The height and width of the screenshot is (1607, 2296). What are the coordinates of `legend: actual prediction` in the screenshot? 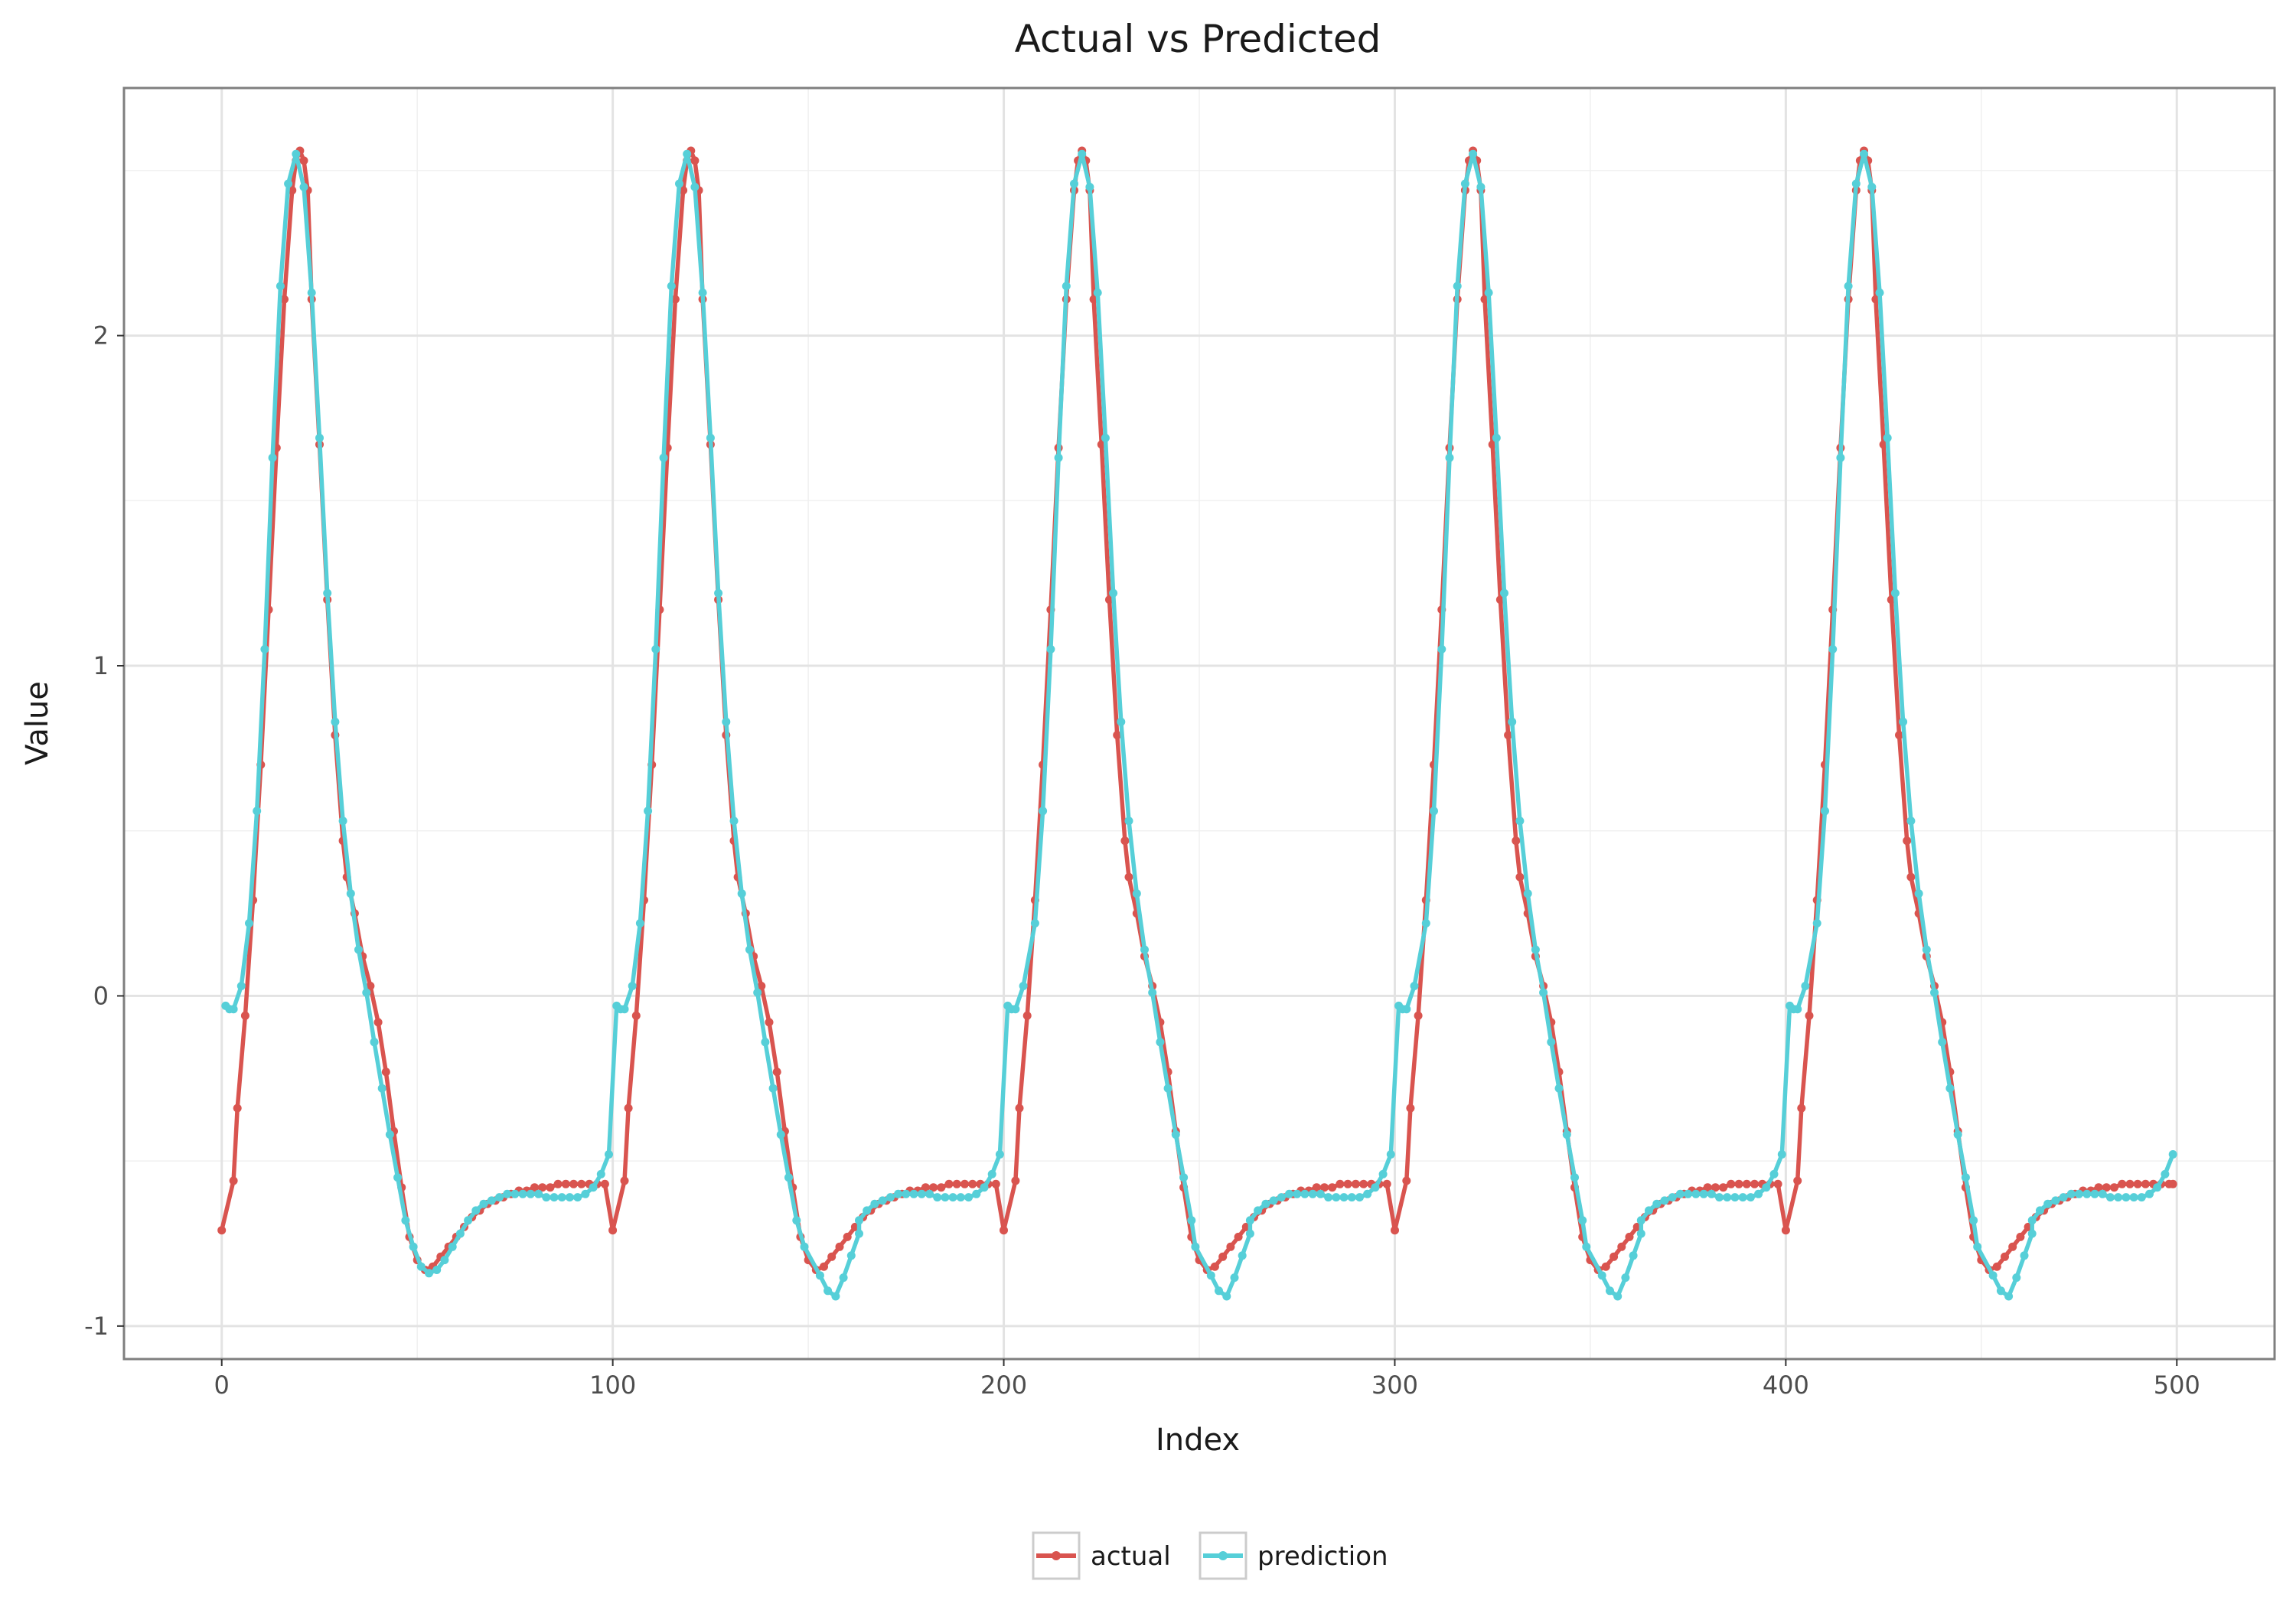 It's located at (1210, 1555).